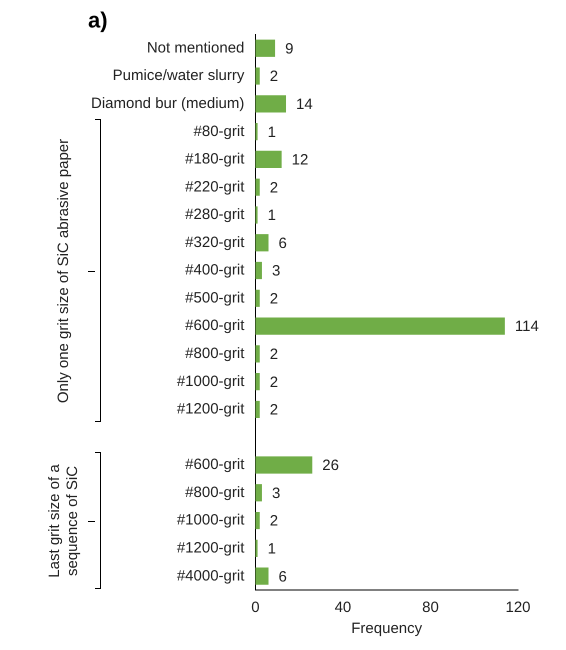 This screenshot has width=566, height=650. I want to click on chart-title: a), so click(98, 19).